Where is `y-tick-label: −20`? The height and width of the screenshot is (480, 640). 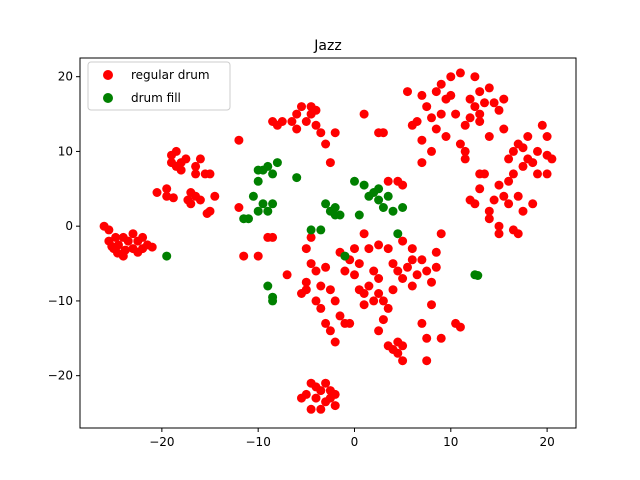 y-tick-label: −20 is located at coordinates (60, 376).